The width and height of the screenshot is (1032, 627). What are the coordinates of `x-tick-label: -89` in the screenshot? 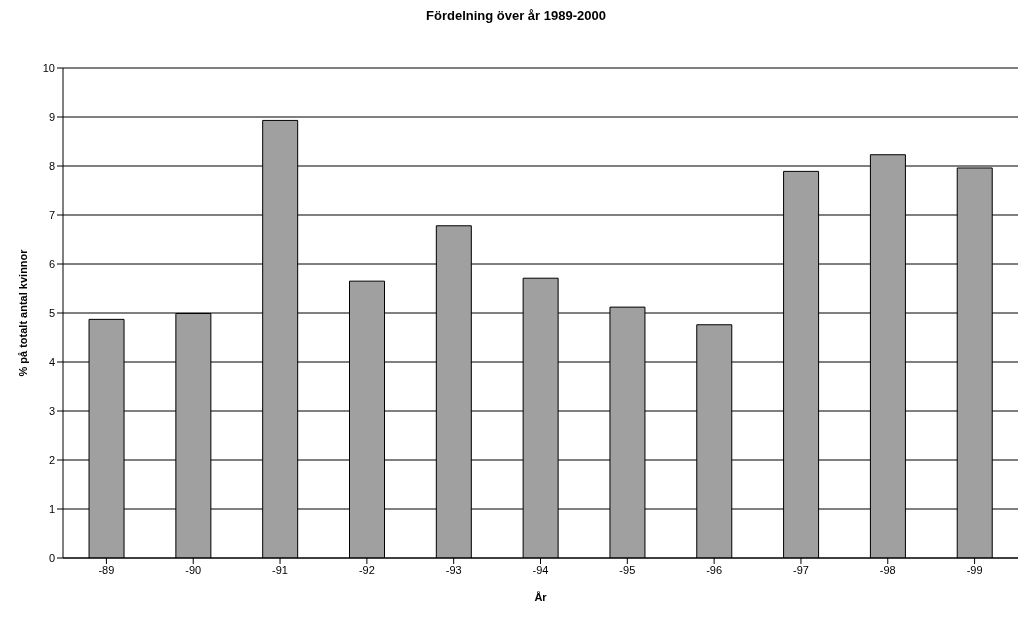 It's located at (106, 569).